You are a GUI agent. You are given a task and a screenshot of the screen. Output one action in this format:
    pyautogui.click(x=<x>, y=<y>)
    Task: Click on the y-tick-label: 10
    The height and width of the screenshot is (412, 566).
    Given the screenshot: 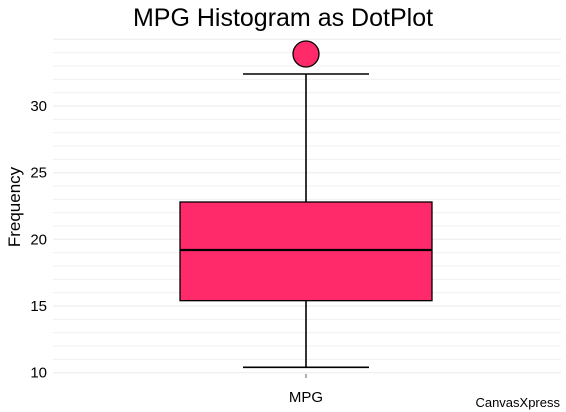 What is the action you would take?
    pyautogui.click(x=38, y=373)
    